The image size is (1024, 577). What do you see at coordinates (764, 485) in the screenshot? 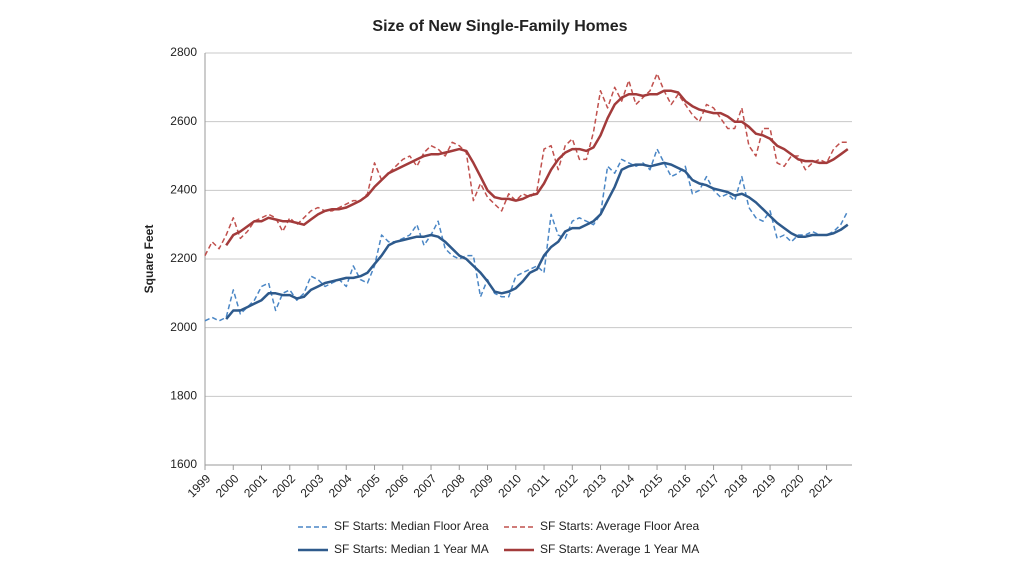
I see `x-tick-label: 2019` at bounding box center [764, 485].